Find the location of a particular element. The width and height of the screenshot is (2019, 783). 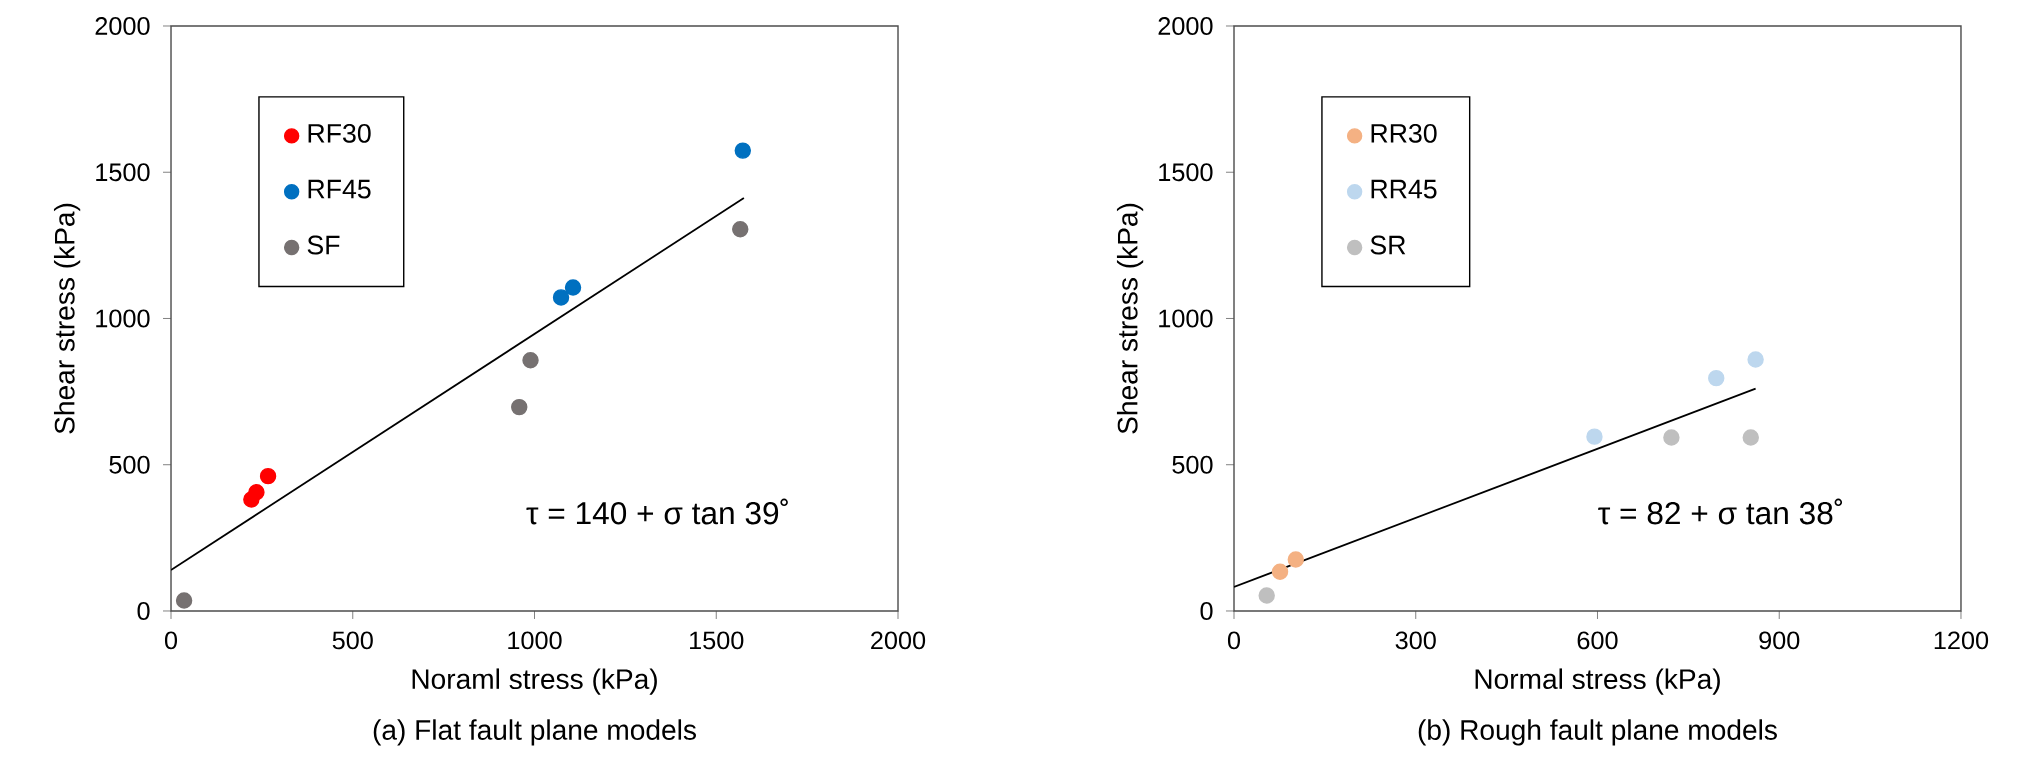

x-tick-label: 1000 is located at coordinates (535, 640).